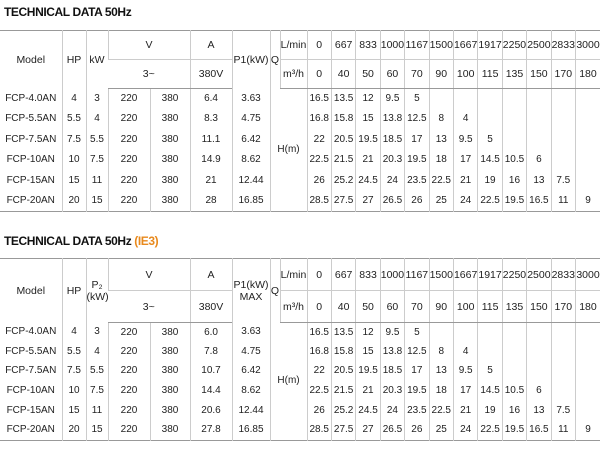 Image resolution: width=600 pixels, height=450 pixels. What do you see at coordinates (441, 180) in the screenshot?
I see `head-value: 22.5` at bounding box center [441, 180].